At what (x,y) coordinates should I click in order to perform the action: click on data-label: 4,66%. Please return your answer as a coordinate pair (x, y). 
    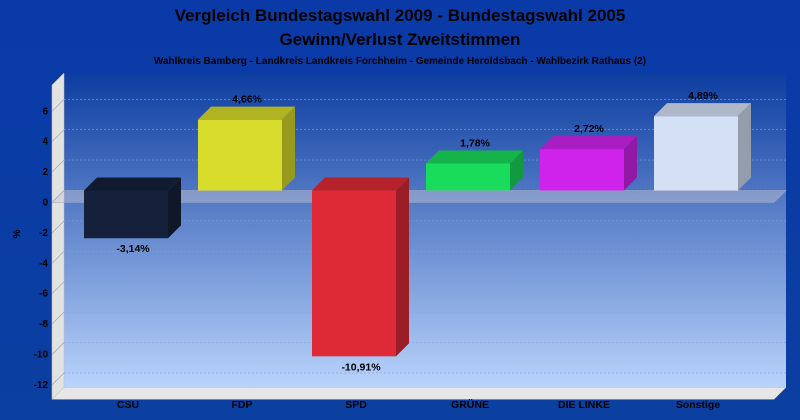
    Looking at the image, I should click on (247, 100).